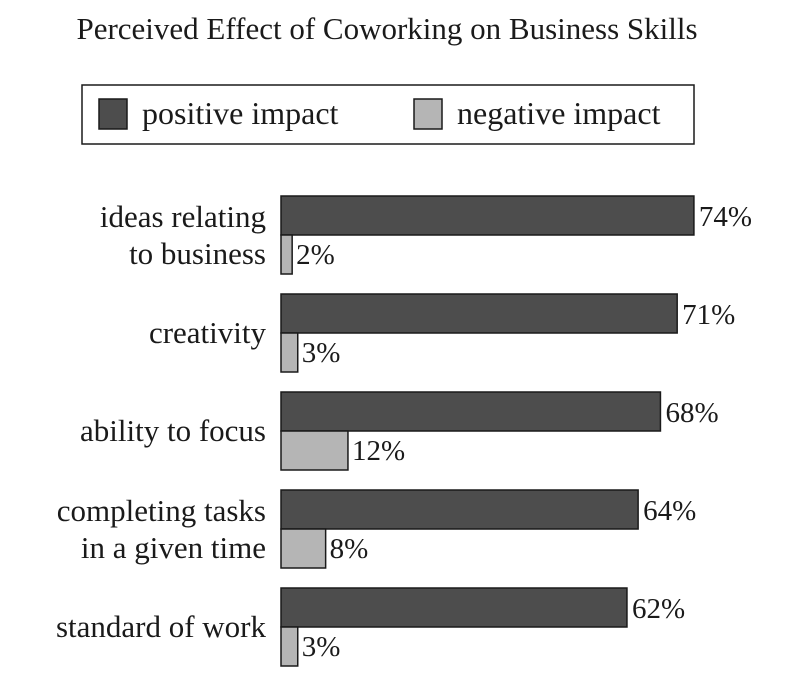 The image size is (789, 680). I want to click on data-label-positive: 71%, so click(708, 315).